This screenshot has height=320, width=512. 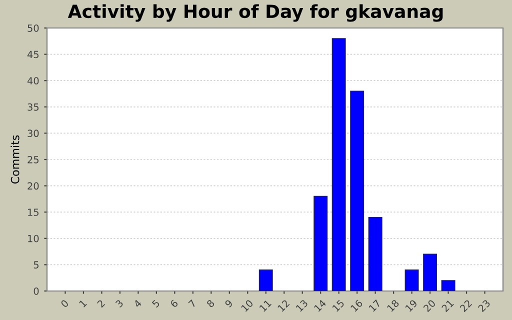 What do you see at coordinates (33, 54) in the screenshot?
I see `y-tick-label: 45` at bounding box center [33, 54].